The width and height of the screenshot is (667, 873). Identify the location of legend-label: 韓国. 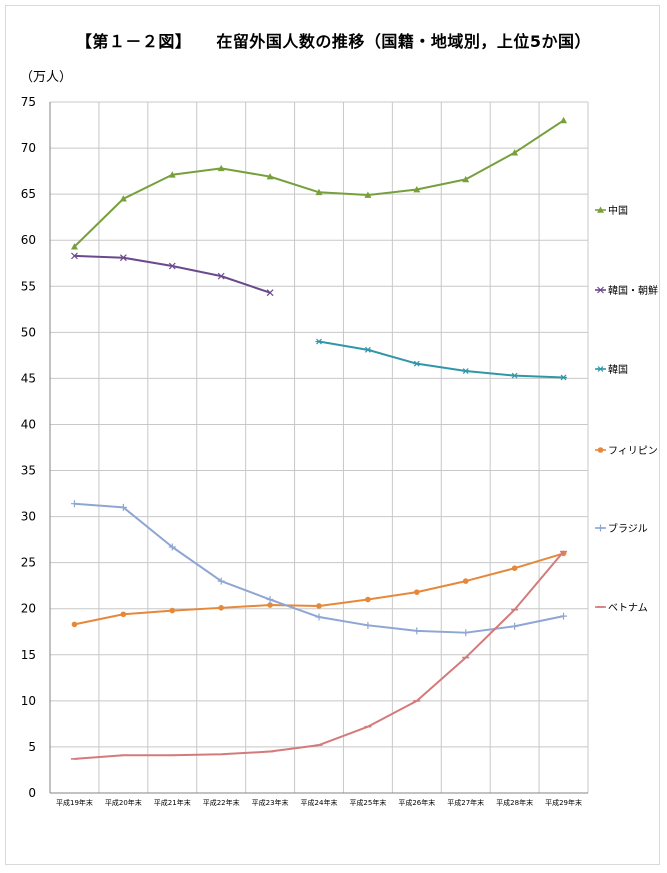
(618, 370).